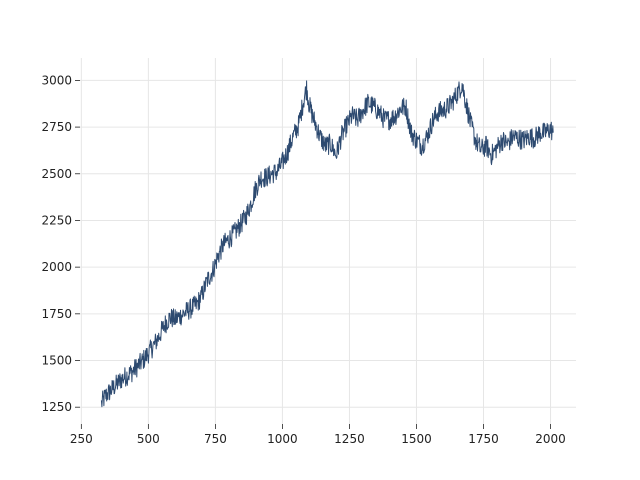 The image size is (640, 480). Describe the element at coordinates (56, 127) in the screenshot. I see `y-tick-label: 2750` at that location.